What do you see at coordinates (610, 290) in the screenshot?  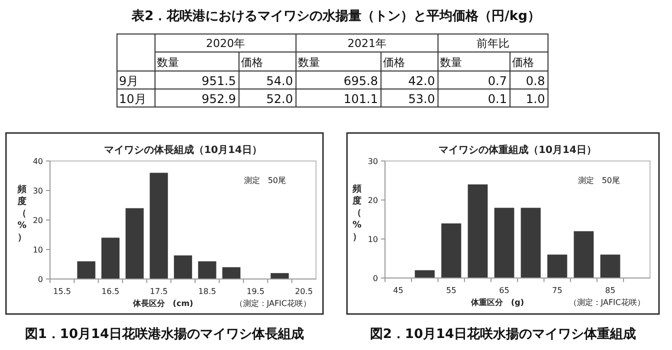 I see `x-tick-label: 85` at bounding box center [610, 290].